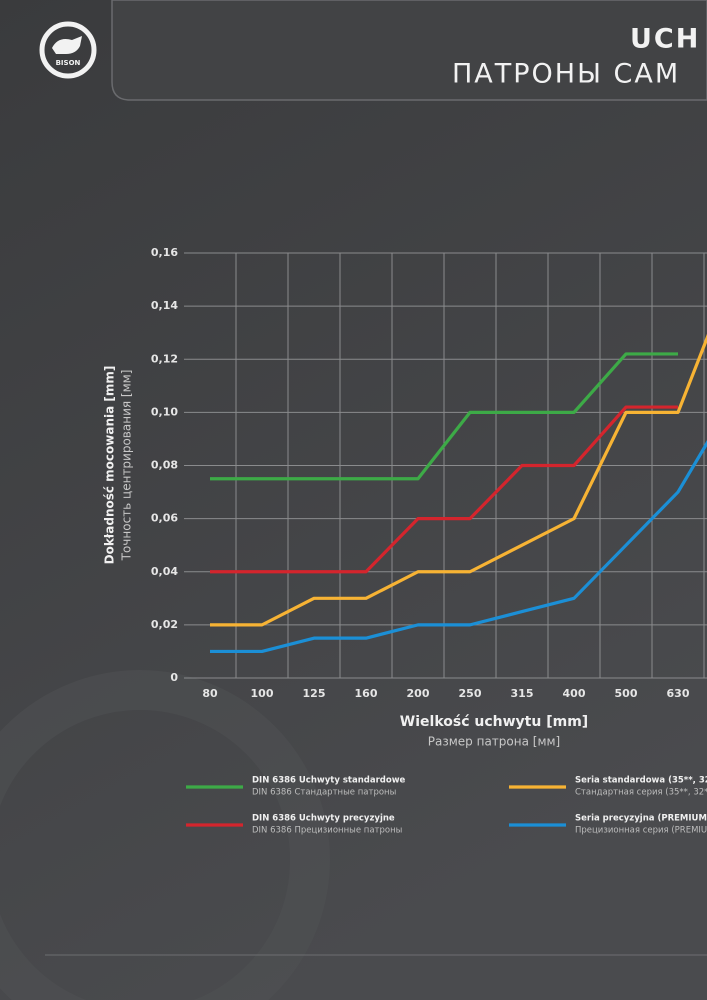 Image resolution: width=707 pixels, height=1000 pixels. I want to click on legend-label-secondary: Стандартная серия (35**, 32**, so click(641, 793).